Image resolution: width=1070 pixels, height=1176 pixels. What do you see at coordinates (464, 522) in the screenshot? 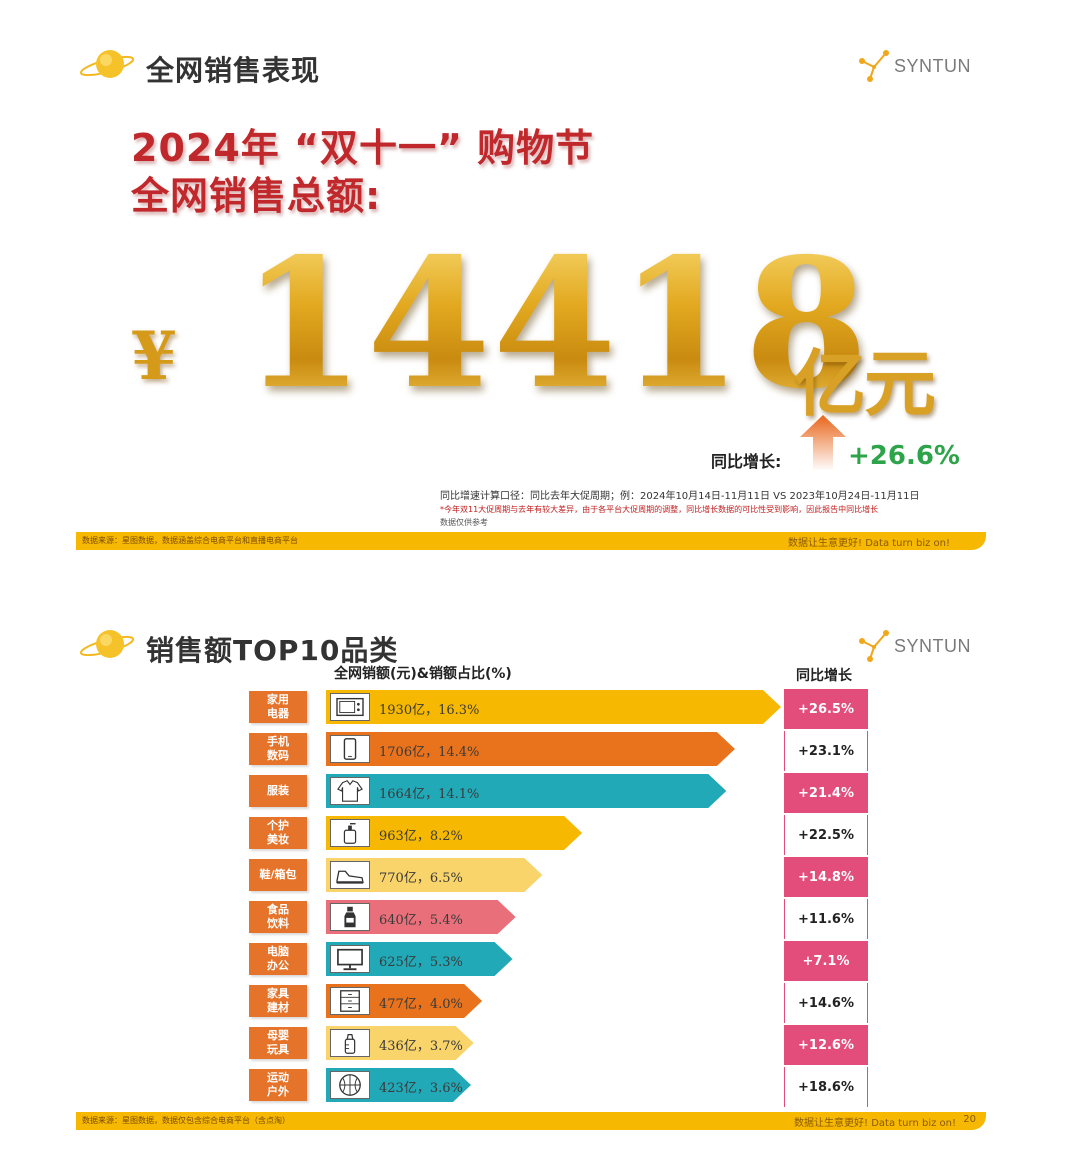
I see `note-warning-cont: 数据仅供参考` at bounding box center [464, 522].